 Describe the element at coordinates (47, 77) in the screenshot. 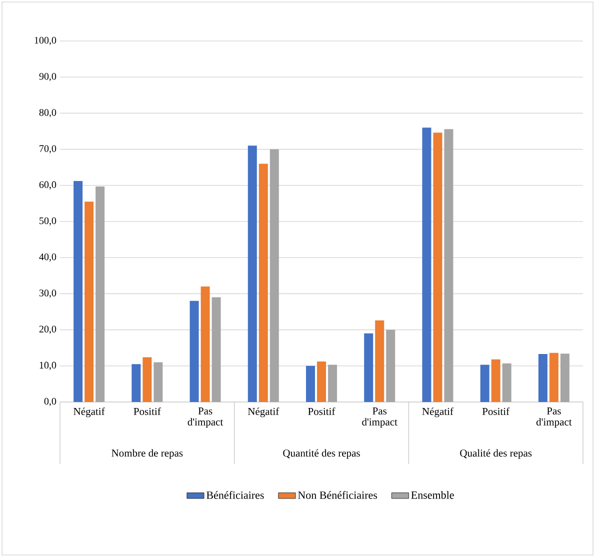

I see `y-tick-label: 90,0` at that location.